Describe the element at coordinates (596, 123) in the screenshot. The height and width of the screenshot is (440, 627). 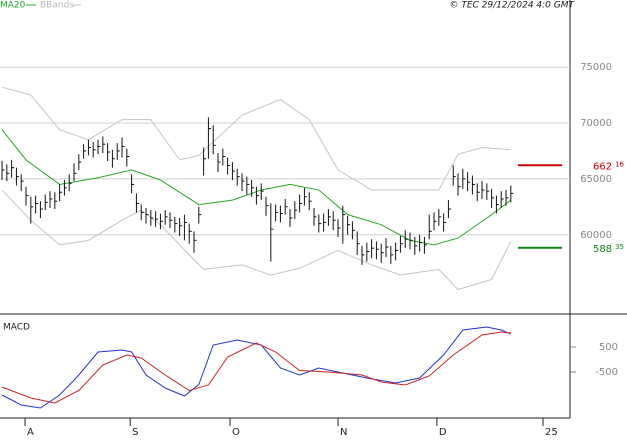
I see `y-tick-label: 70000` at that location.